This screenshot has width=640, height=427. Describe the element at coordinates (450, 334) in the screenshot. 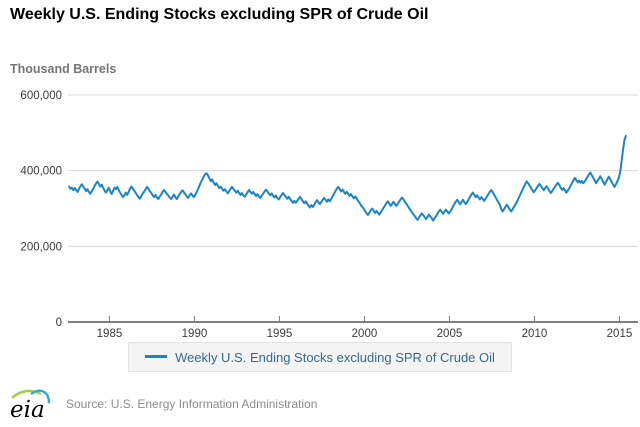

I see `x-tick-label: 2005` at that location.